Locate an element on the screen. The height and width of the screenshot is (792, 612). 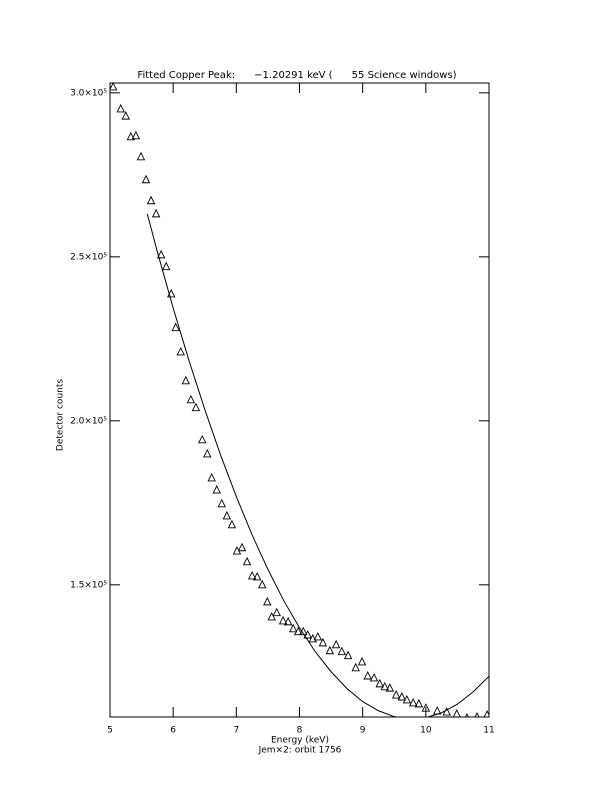
x-tick-label: 10 is located at coordinates (426, 731).